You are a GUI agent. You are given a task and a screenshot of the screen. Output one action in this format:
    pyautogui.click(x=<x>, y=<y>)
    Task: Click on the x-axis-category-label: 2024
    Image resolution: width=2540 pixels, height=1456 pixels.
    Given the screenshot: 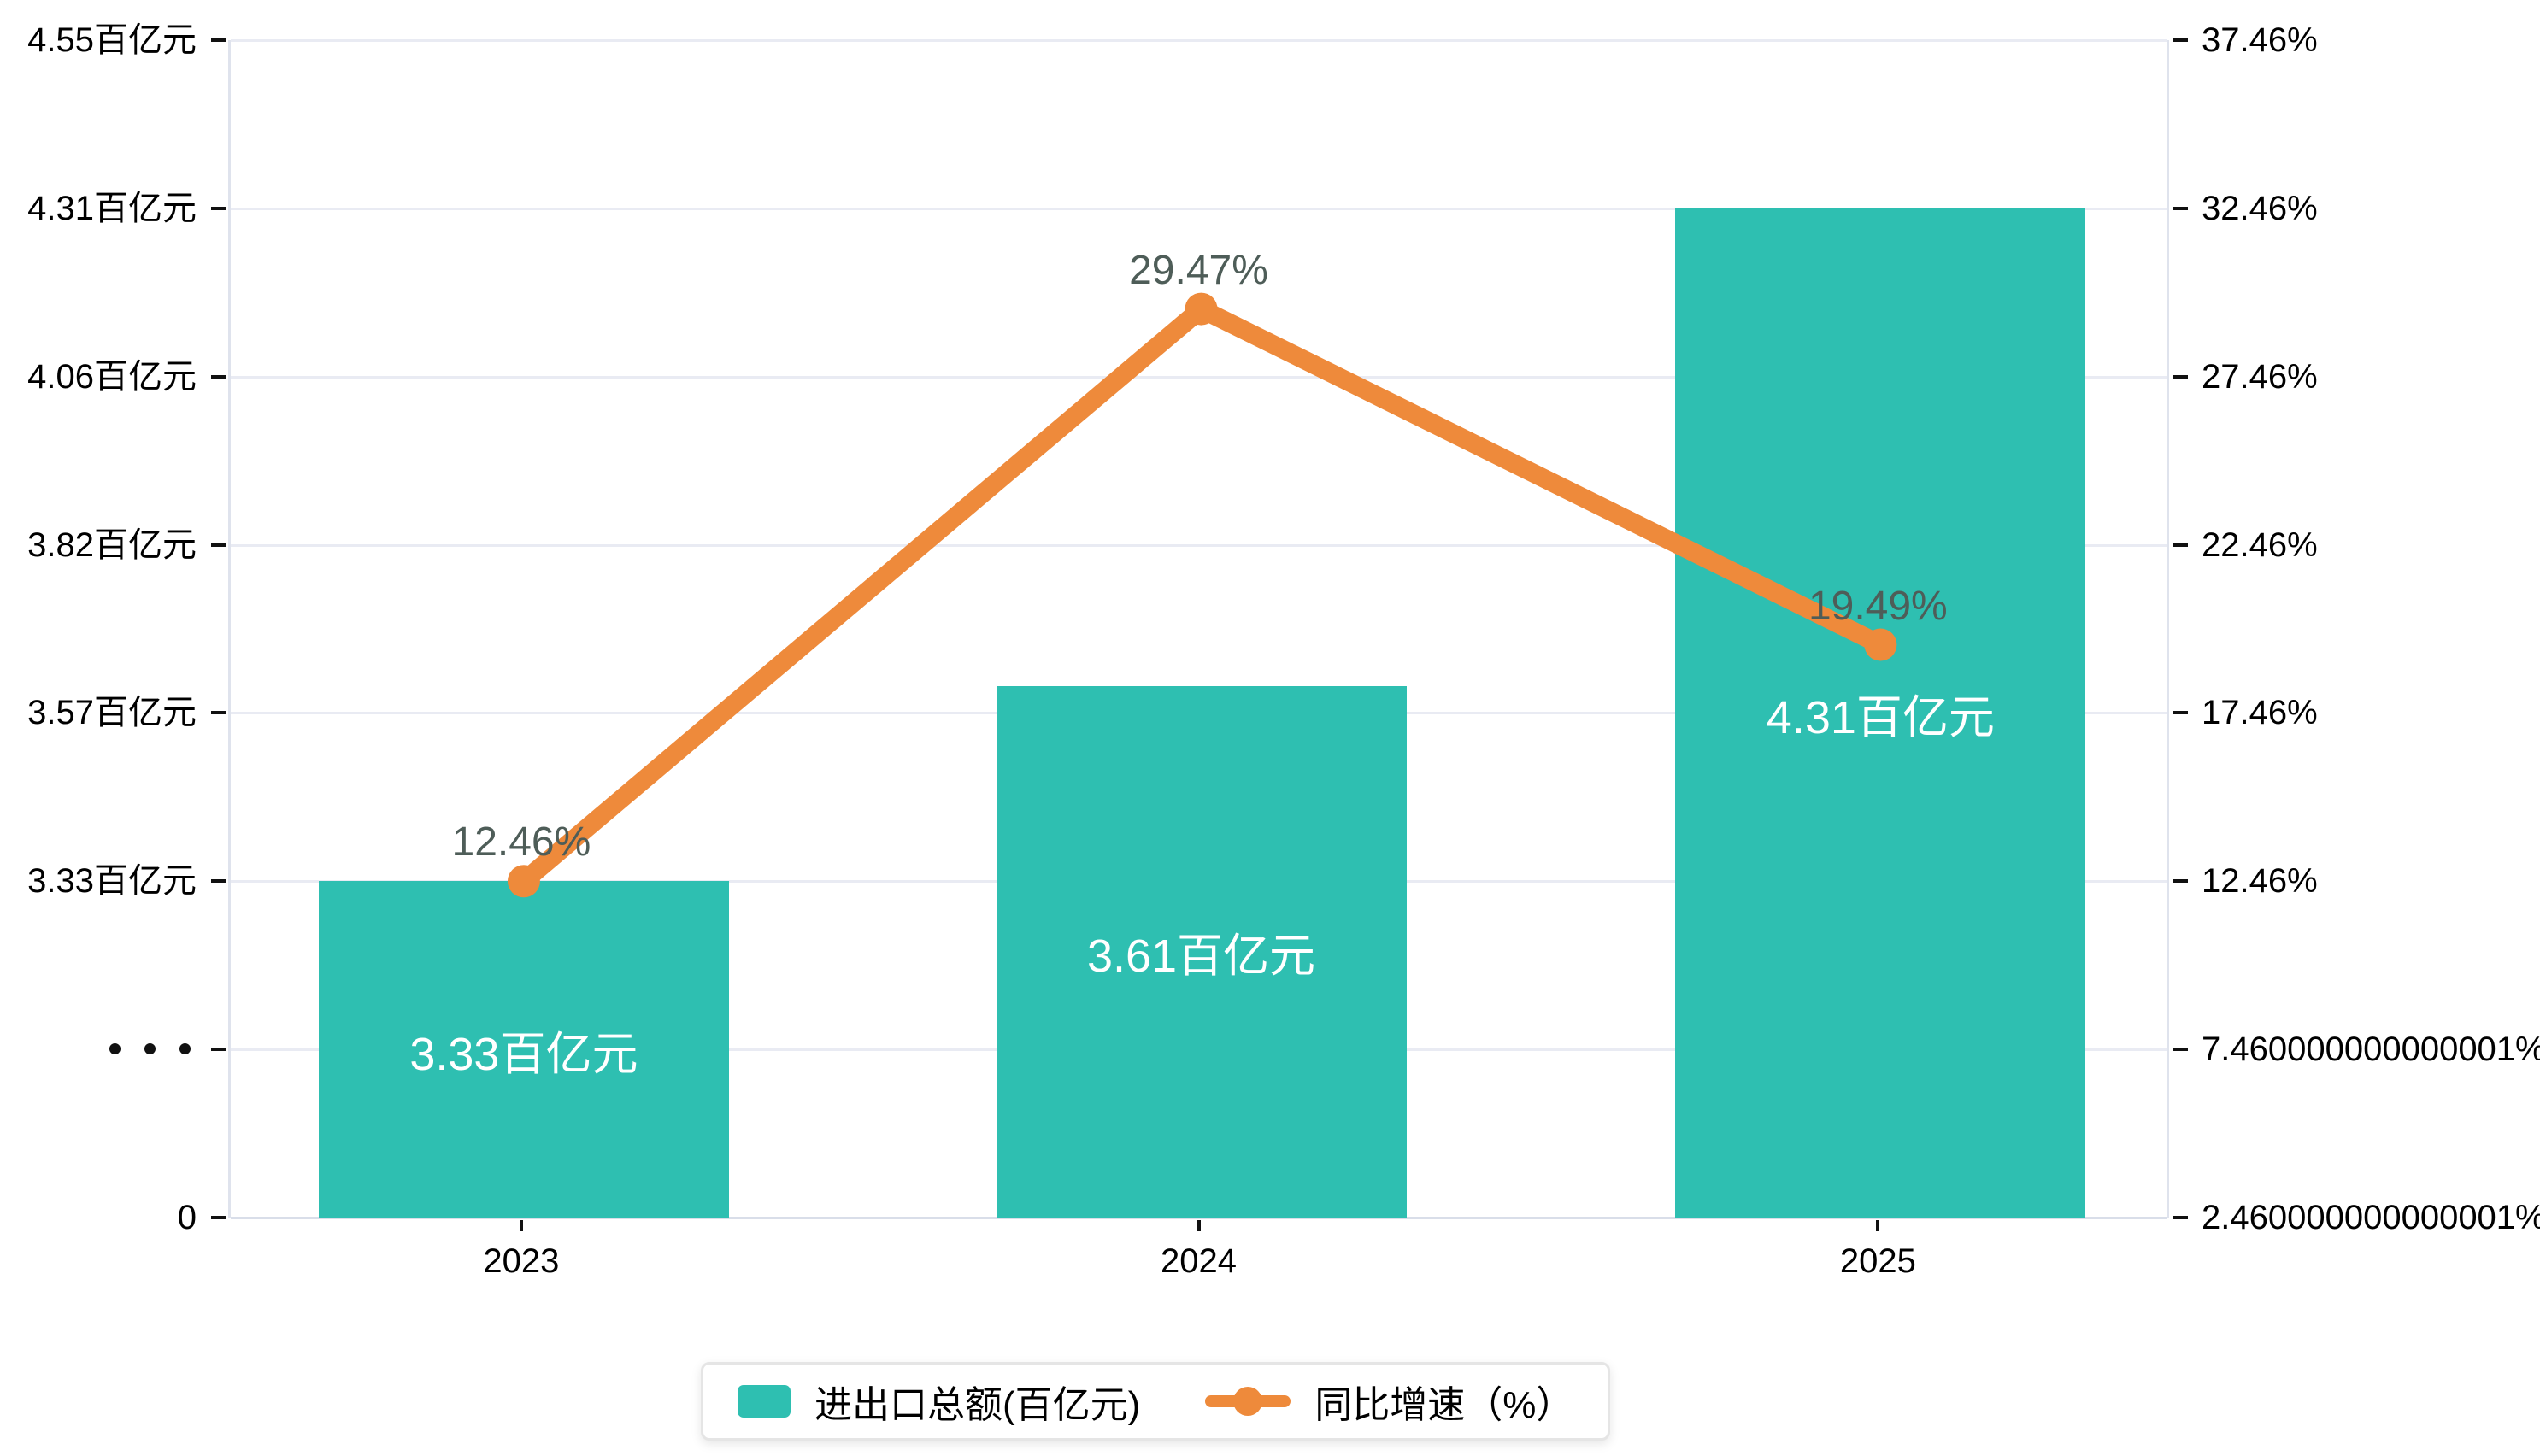 What is the action you would take?
    pyautogui.click(x=1199, y=1261)
    